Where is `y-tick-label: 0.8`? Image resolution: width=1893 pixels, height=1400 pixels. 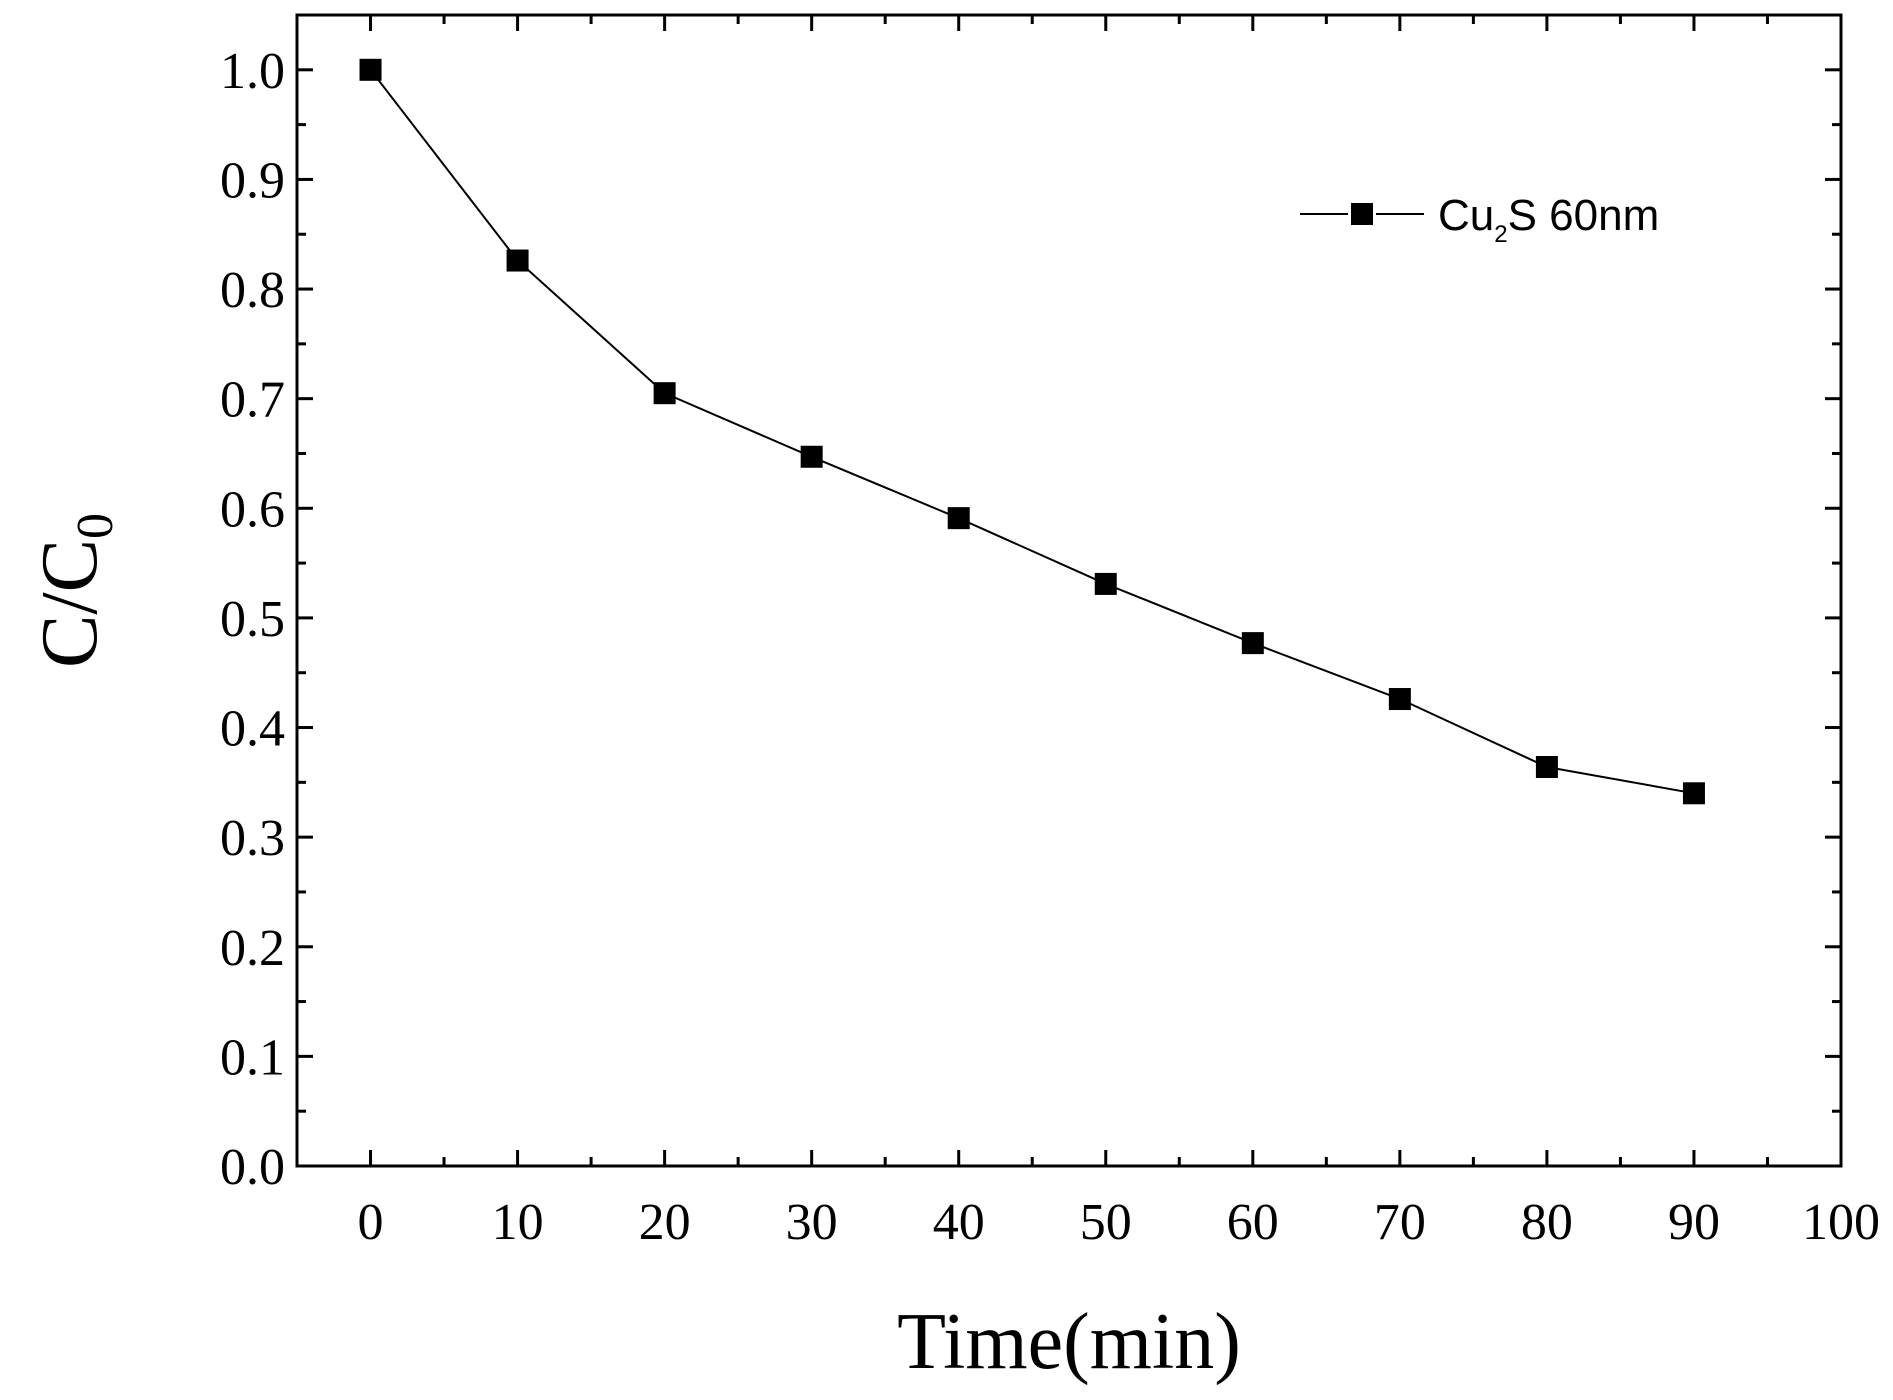 y-tick-label: 0.8 is located at coordinates (252, 290).